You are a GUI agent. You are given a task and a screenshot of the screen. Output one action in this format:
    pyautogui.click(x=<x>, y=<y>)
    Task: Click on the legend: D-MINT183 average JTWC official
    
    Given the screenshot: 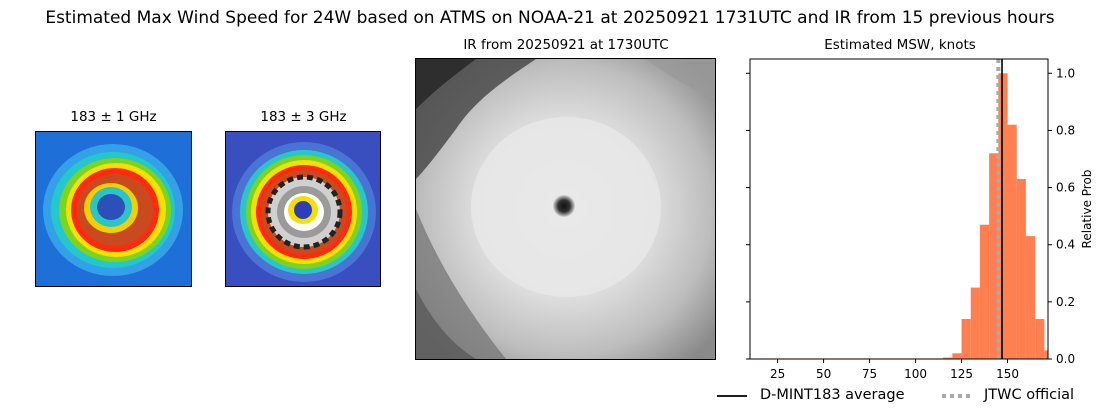 What is the action you would take?
    pyautogui.click(x=907, y=397)
    